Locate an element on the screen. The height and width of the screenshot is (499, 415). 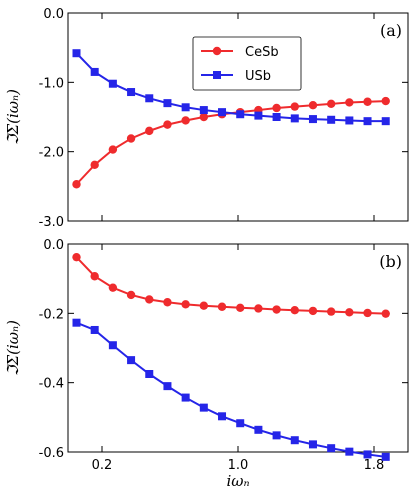
panel-b-ytick-label: 0.0 is located at coordinates (53, 245).